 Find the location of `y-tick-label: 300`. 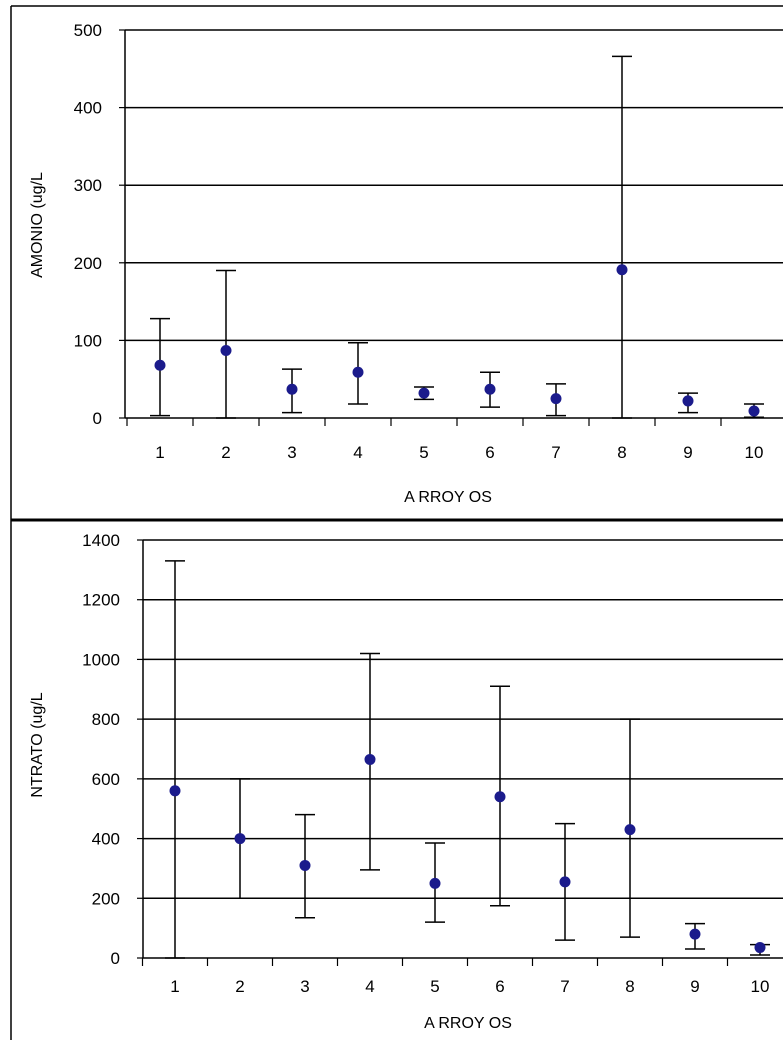

y-tick-label: 300 is located at coordinates (88, 185).